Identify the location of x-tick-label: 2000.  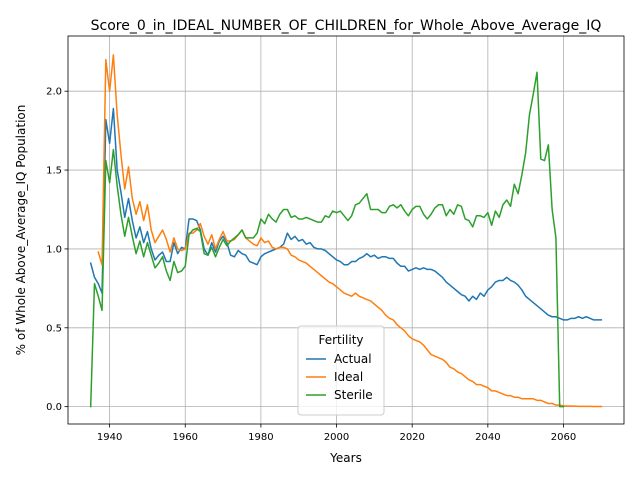
(336, 437).